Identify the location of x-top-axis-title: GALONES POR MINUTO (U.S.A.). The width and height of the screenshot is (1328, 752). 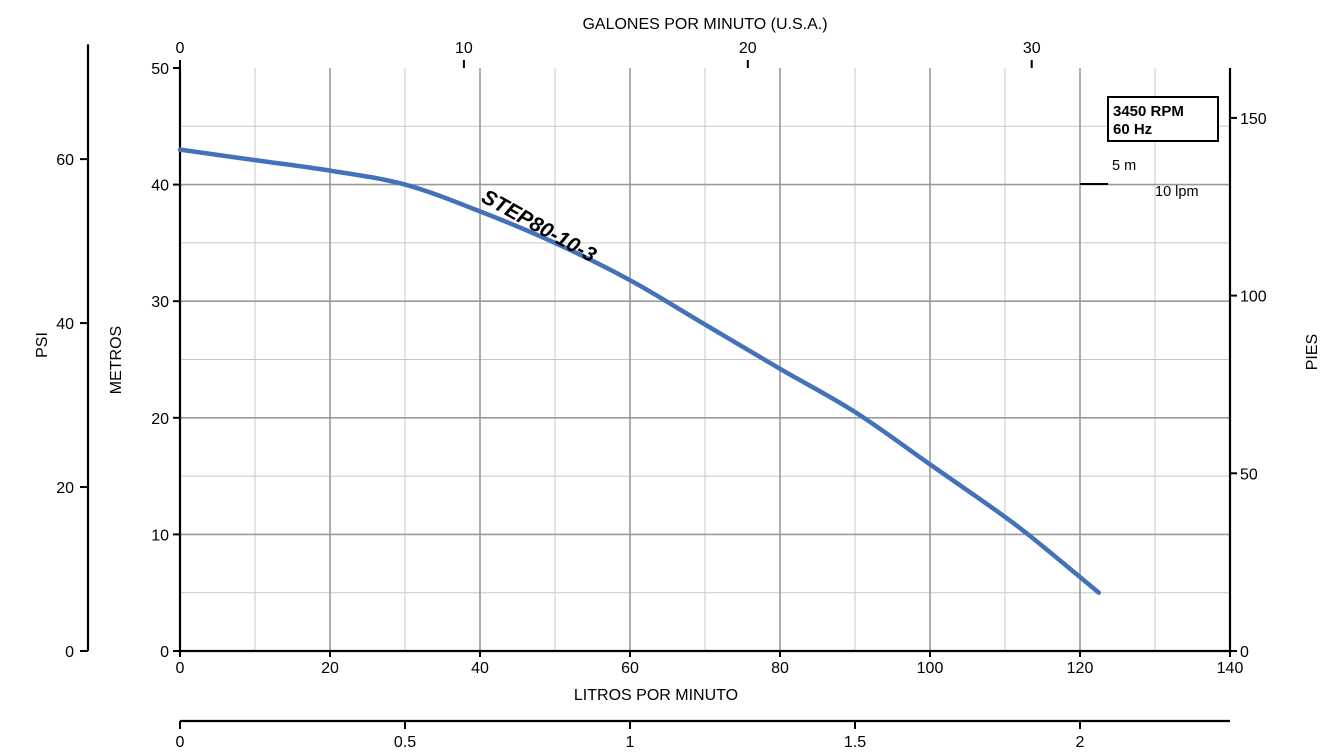
(704, 24).